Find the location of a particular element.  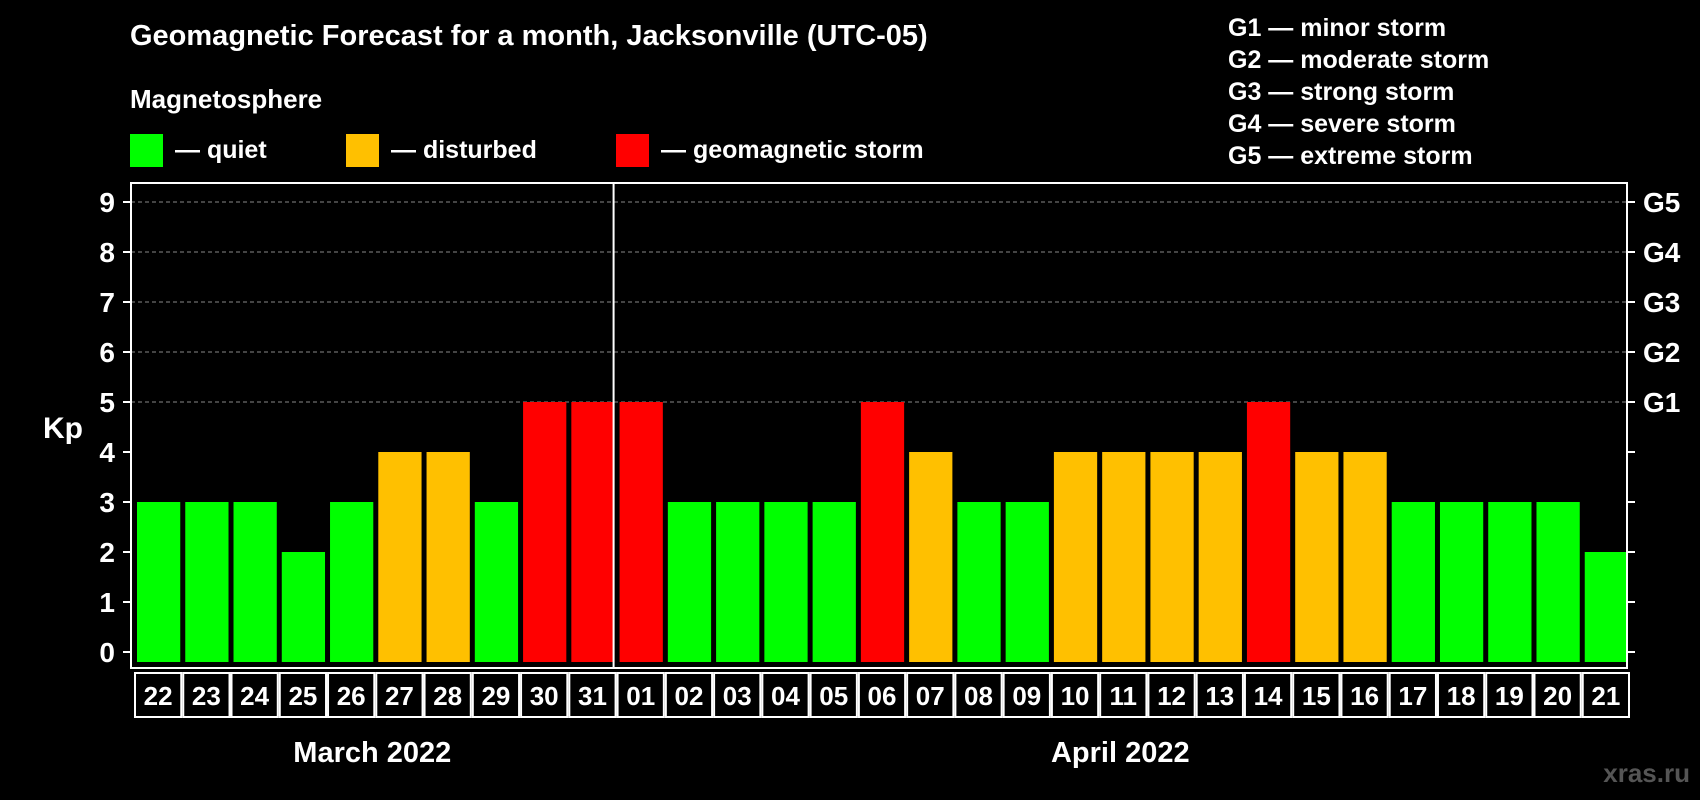

y-tick-label-6: 6 is located at coordinates (107, 352).